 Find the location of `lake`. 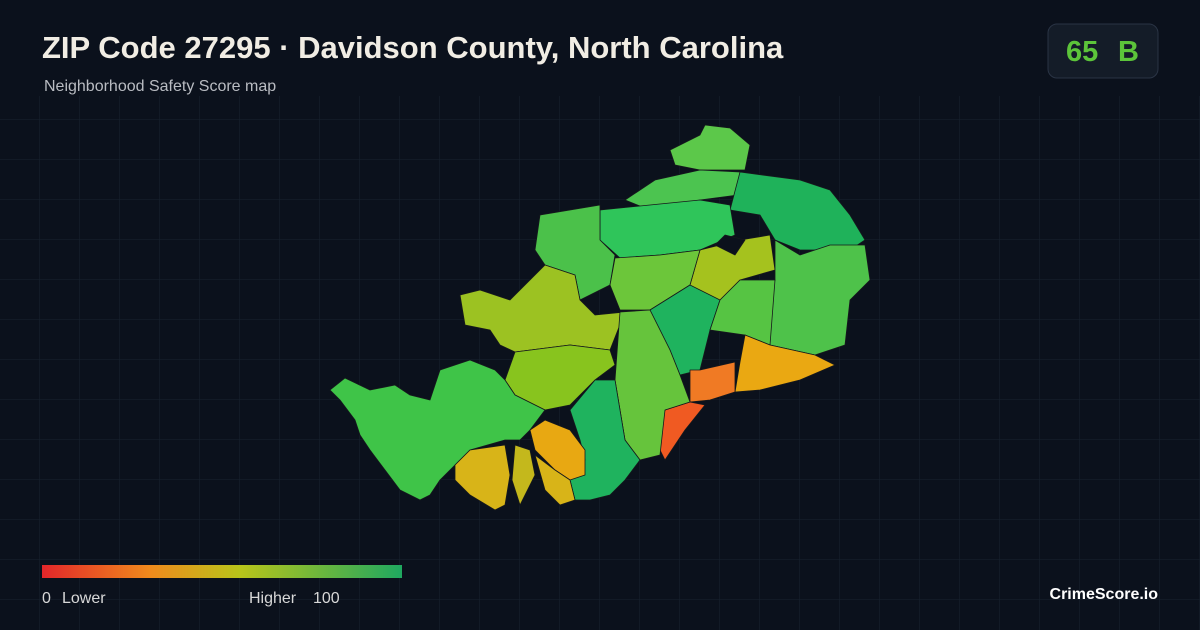

lake is located at coordinates (730, 245).